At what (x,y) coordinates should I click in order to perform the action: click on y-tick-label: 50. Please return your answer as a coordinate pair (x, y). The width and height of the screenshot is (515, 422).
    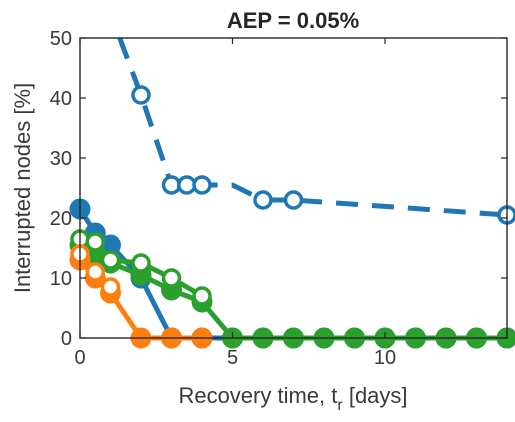
    Looking at the image, I should click on (61, 39).